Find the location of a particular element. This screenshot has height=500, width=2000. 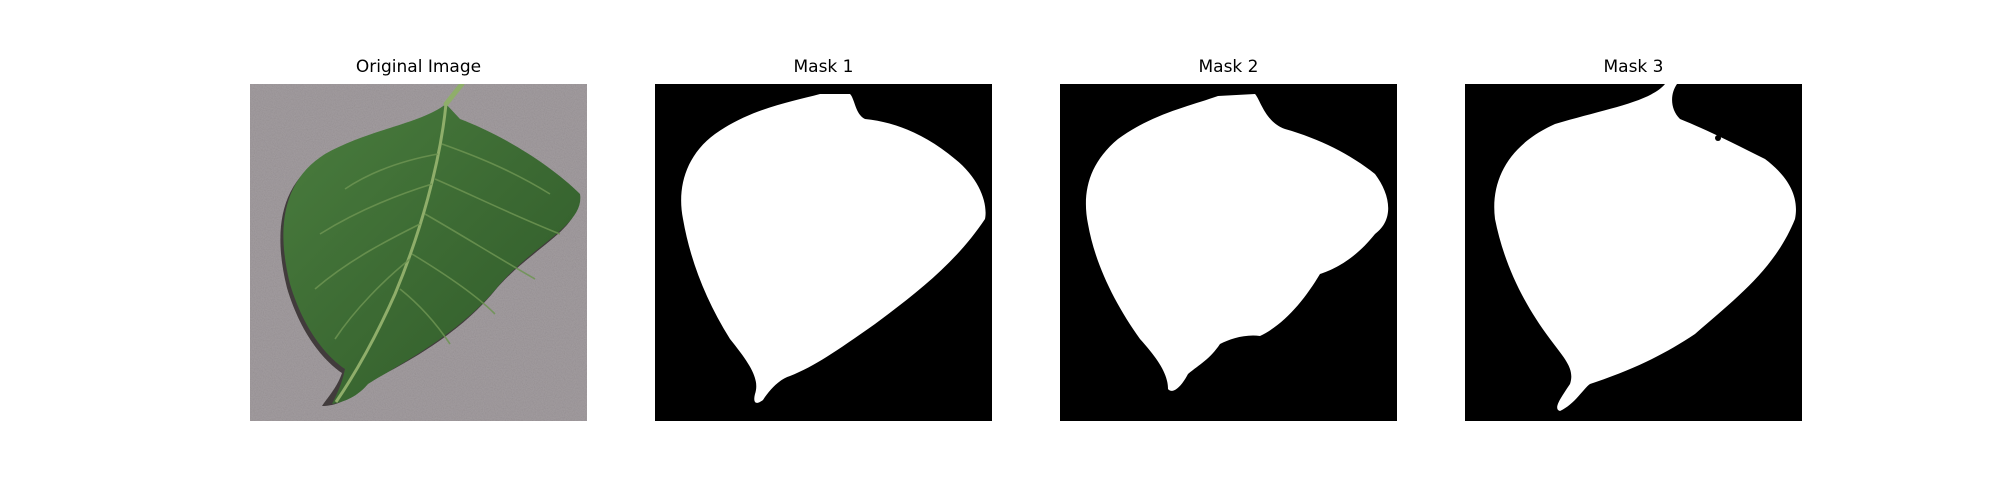

mask-2-graphic is located at coordinates (1228, 252).